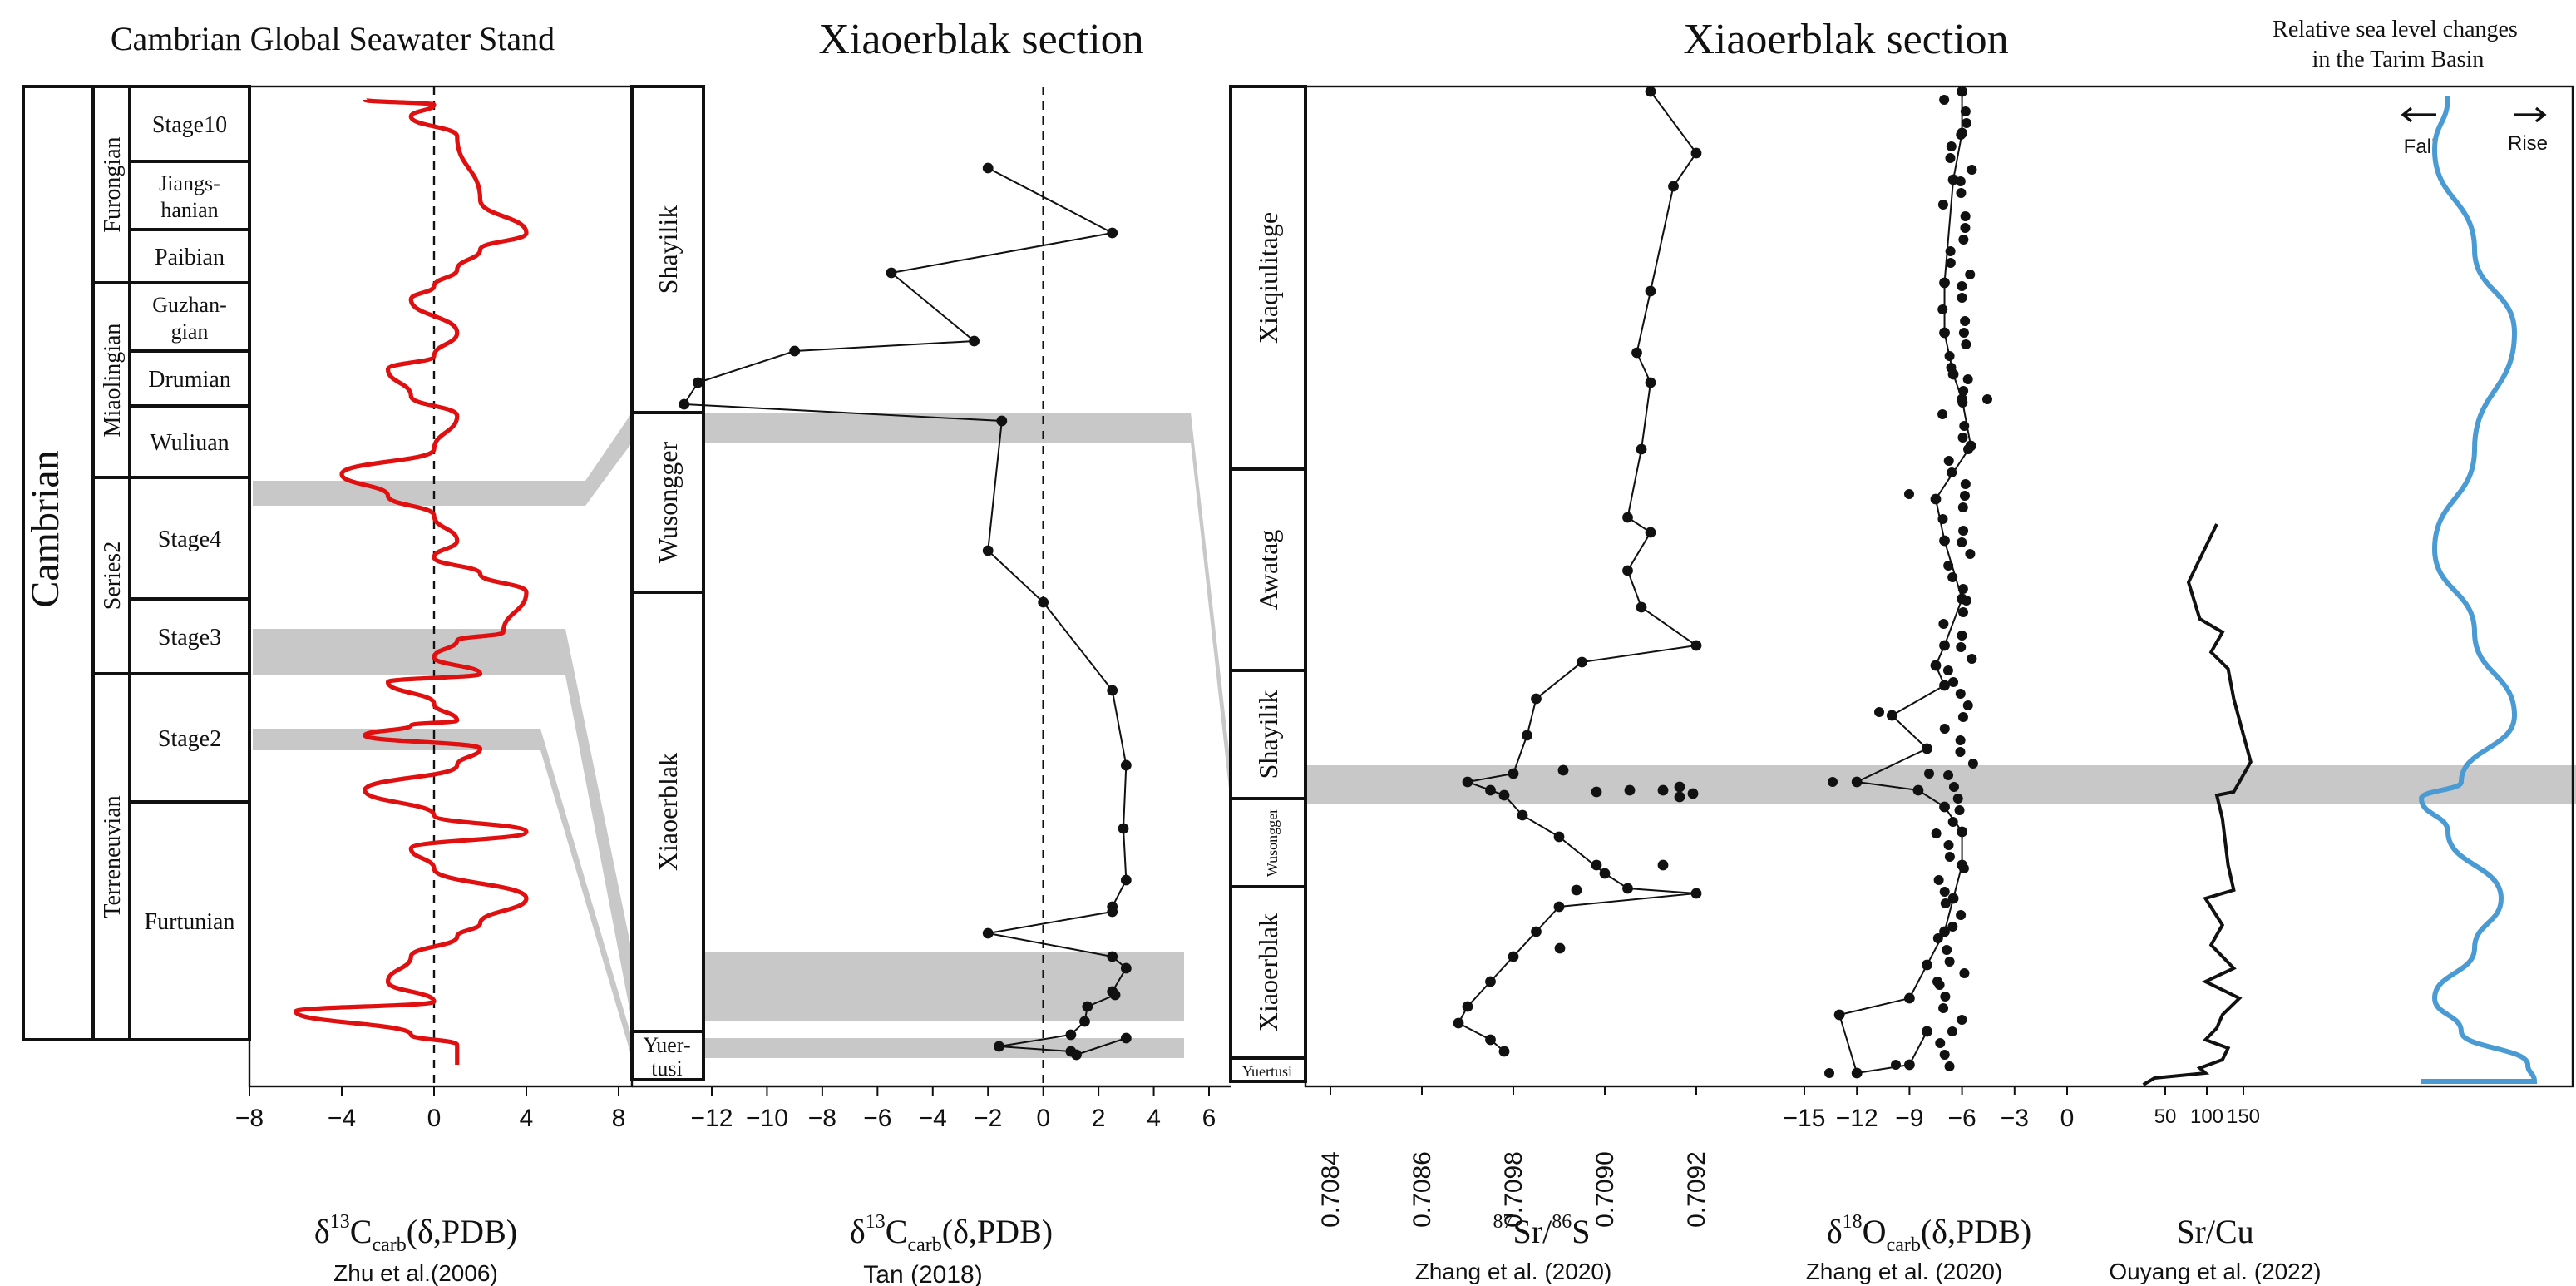 This screenshot has height=1286, width=2576. I want to click on stage-label: Wuliuan, so click(189, 443).